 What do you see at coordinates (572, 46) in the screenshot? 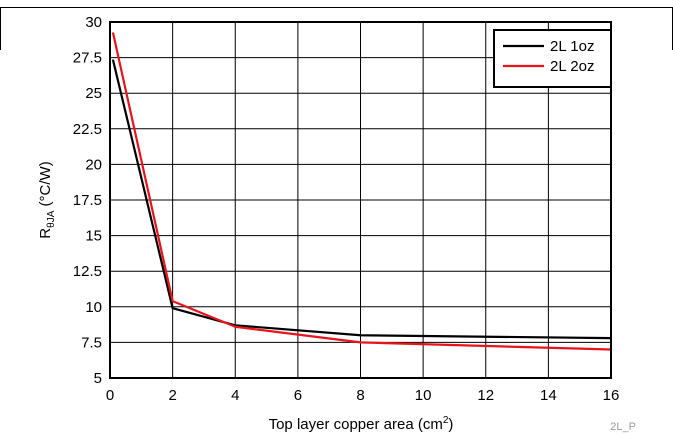
I see `legend-label-2L-1oz: 2L 1oz` at bounding box center [572, 46].